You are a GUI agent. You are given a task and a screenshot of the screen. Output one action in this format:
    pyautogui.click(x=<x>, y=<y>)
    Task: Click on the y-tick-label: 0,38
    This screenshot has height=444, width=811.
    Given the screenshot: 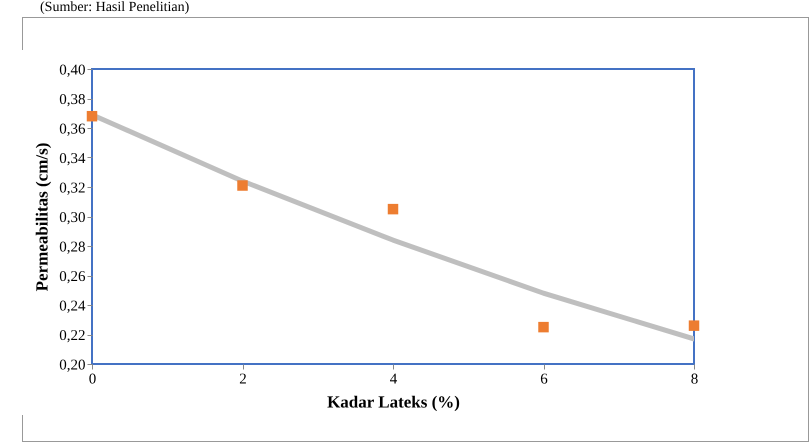 What is the action you would take?
    pyautogui.click(x=72, y=100)
    